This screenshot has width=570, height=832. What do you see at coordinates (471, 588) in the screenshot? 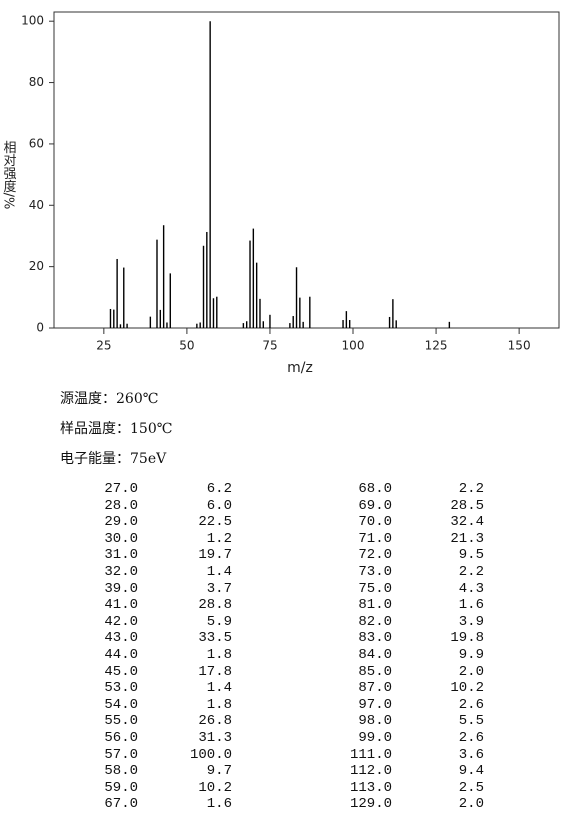
I see `table-cell: 4.3` at bounding box center [471, 588].